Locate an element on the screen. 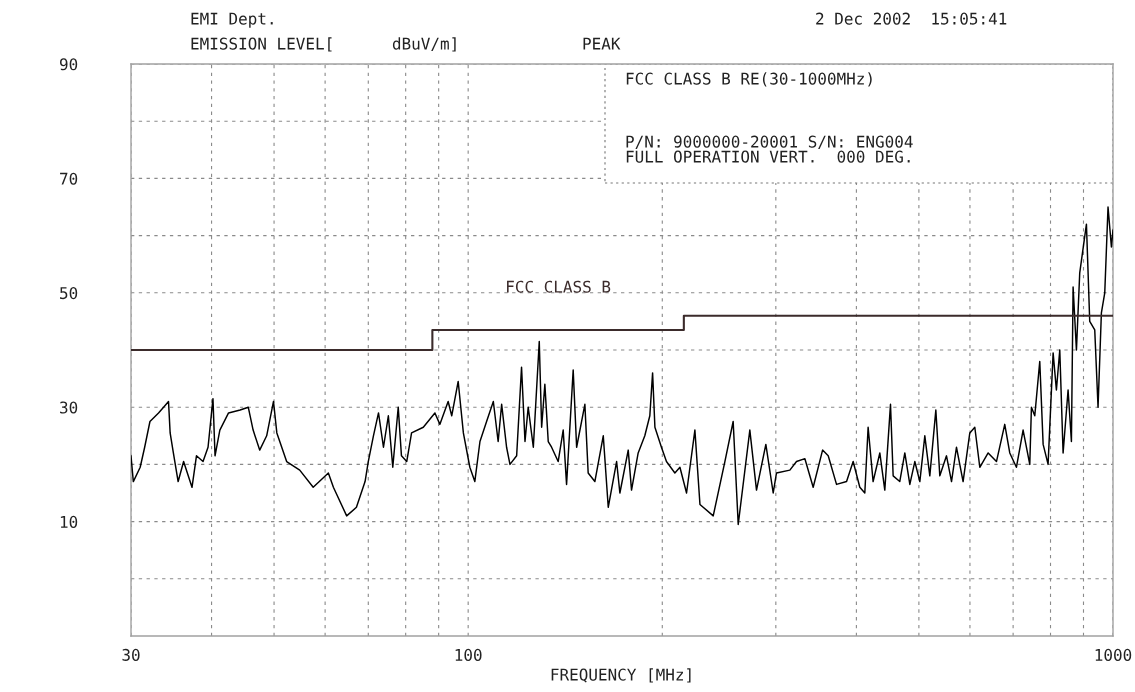 The width and height of the screenshot is (1135, 692). y-tick-label: 30 is located at coordinates (69, 407).